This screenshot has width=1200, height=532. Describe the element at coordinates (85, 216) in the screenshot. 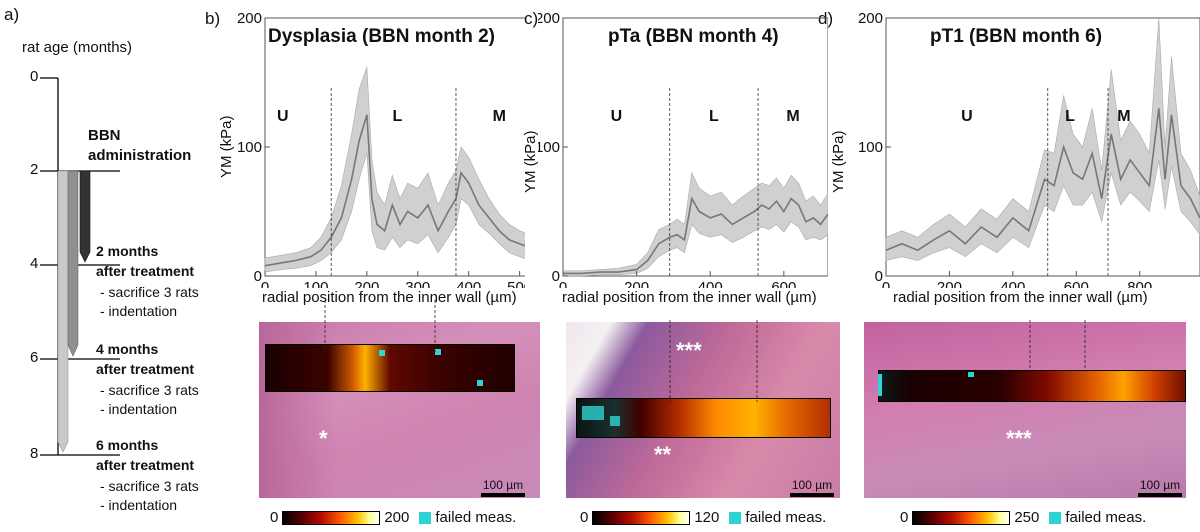

I see `arrow-2-months` at that location.